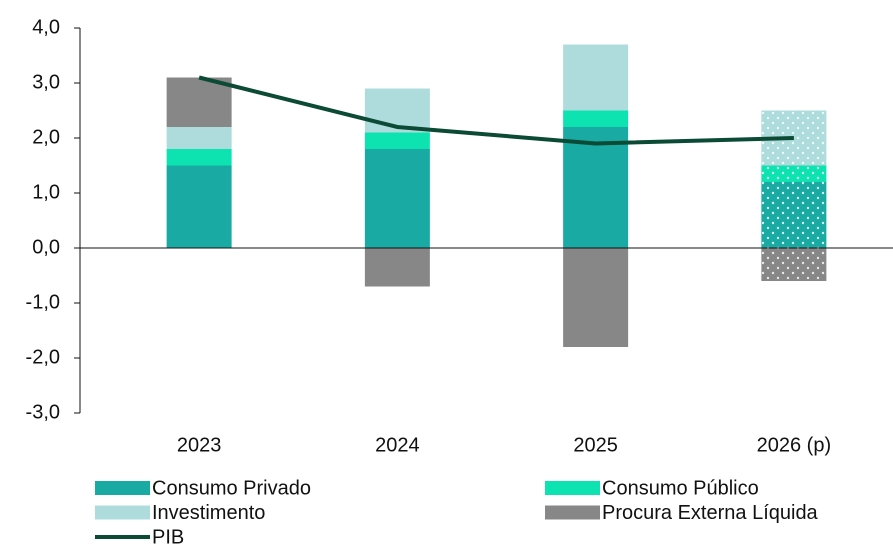  What do you see at coordinates (397, 445) in the screenshot?
I see `x-tick-label: 2024` at bounding box center [397, 445].